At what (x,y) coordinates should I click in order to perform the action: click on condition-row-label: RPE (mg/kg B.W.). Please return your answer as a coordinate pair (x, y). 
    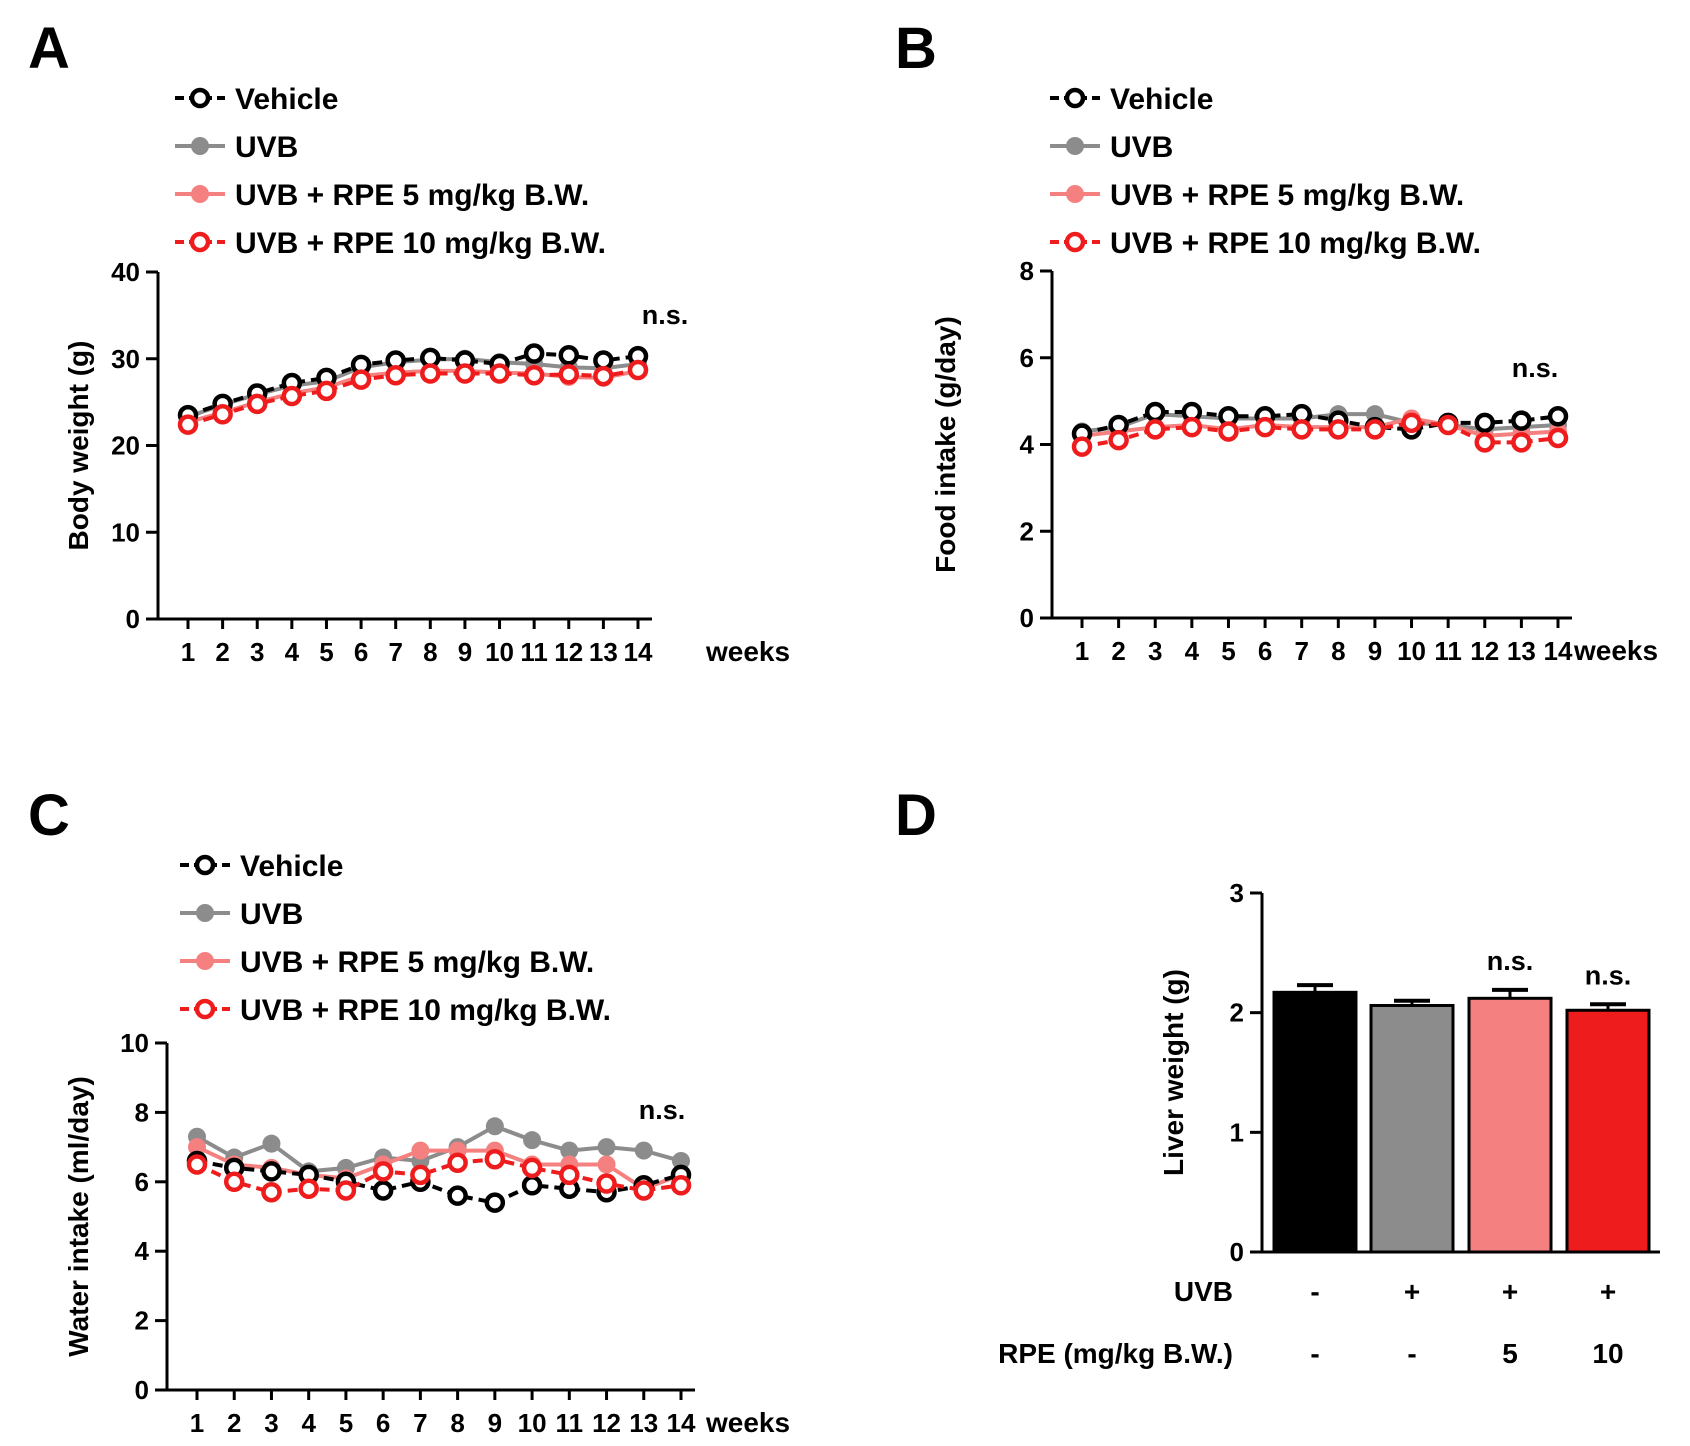
    Looking at the image, I should click on (1115, 1353).